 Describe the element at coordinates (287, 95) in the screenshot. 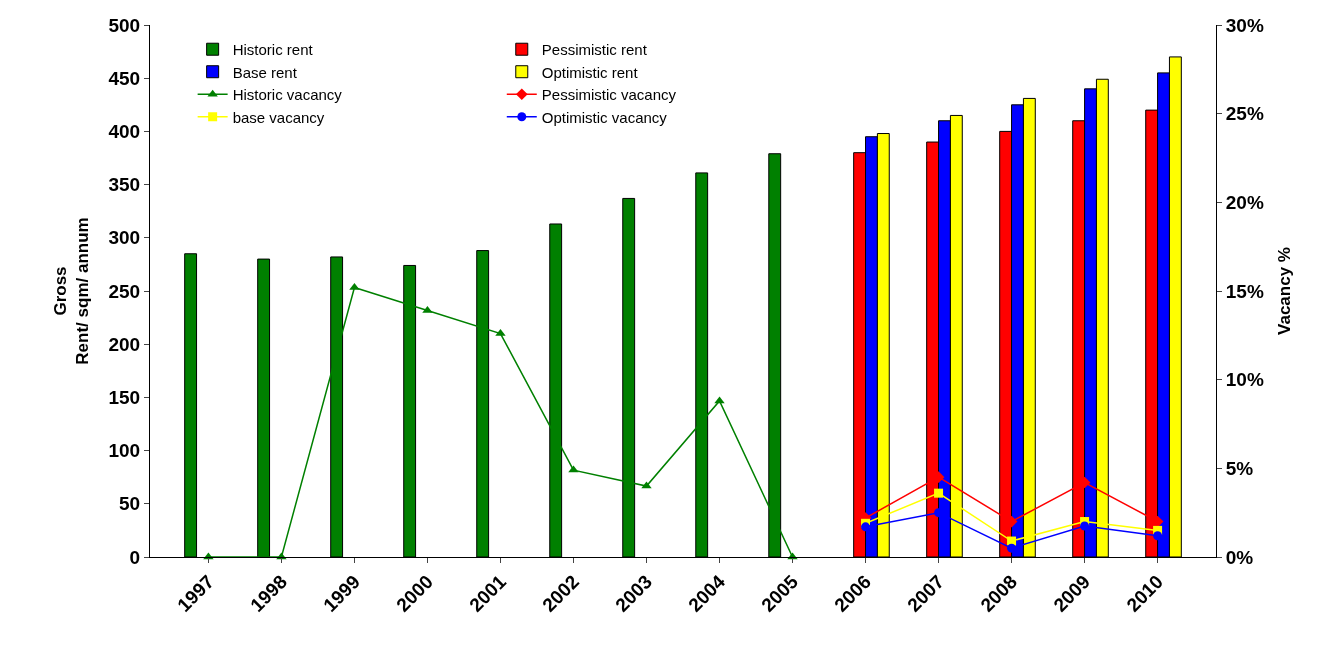

I see `legend-label: Historic vacancy` at that location.